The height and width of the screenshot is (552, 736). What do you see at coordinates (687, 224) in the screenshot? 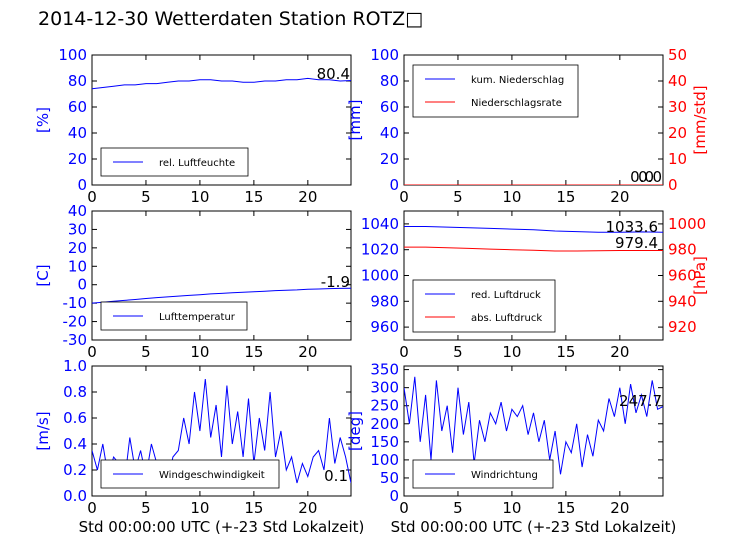
I see `y-right-tick-label: 1000` at bounding box center [687, 224].